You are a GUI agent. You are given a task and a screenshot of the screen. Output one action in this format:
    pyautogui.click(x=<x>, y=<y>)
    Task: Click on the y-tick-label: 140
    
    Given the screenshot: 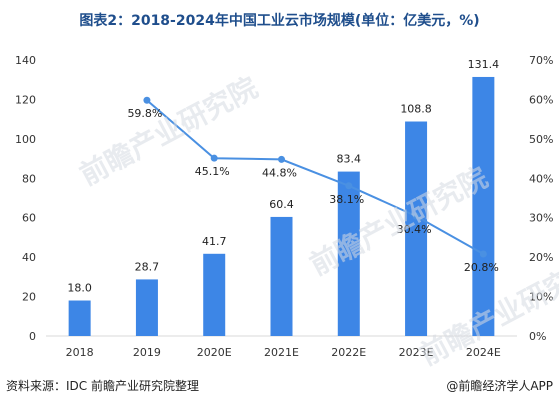 What is the action you would take?
    pyautogui.click(x=25, y=60)
    